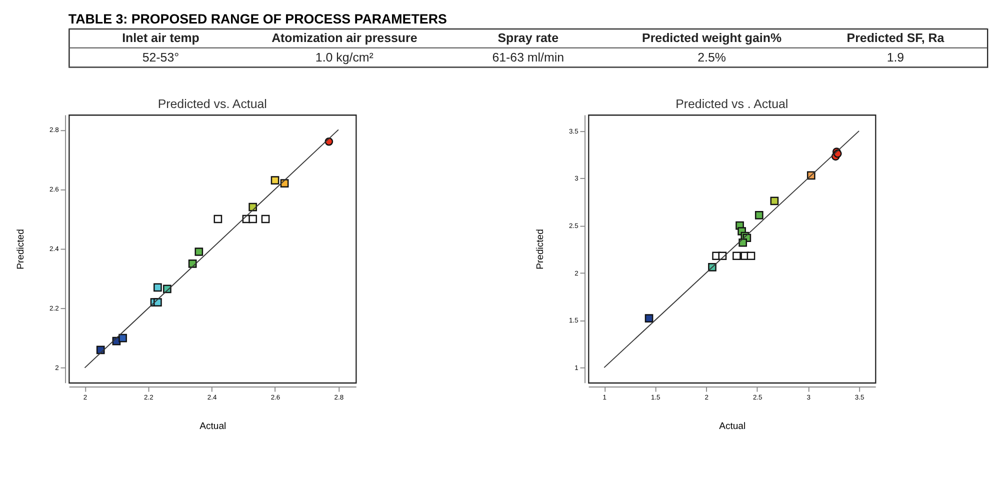  Describe the element at coordinates (528, 38) in the screenshot. I see `text: Spray rate` at that location.